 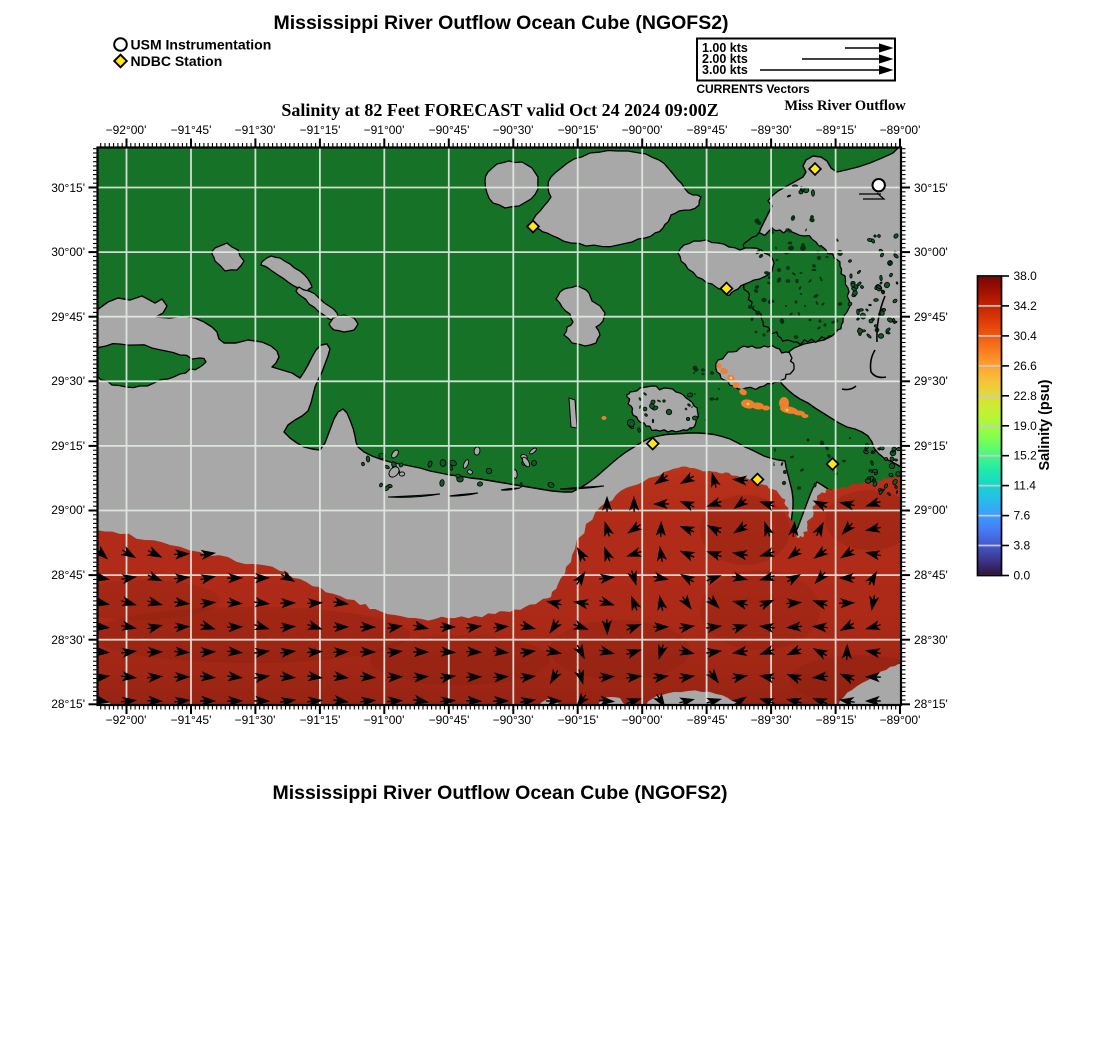 What do you see at coordinates (845, 106) in the screenshot?
I see `svg-text: Miss River Outflow` at bounding box center [845, 106].